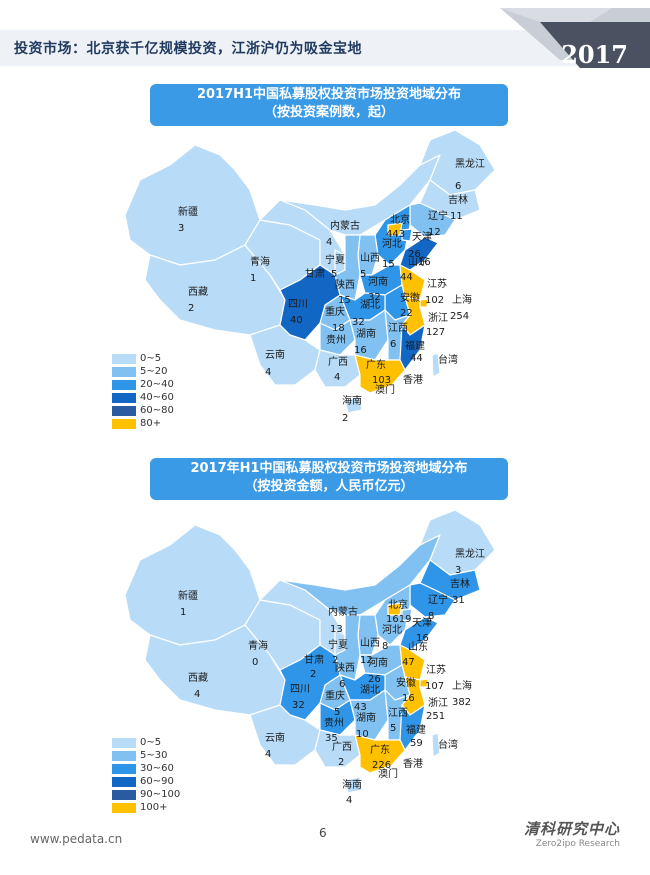 This screenshot has height=875, width=650. What do you see at coordinates (331, 738) in the screenshot?
I see `map2-value-guizhou: 35` at bounding box center [331, 738].